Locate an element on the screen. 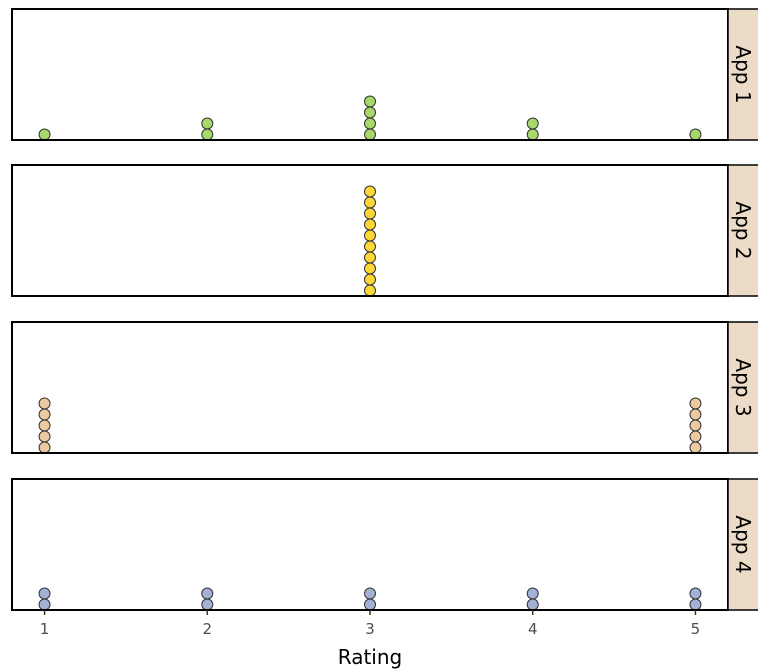  facet-label: App 1 is located at coordinates (743, 74).